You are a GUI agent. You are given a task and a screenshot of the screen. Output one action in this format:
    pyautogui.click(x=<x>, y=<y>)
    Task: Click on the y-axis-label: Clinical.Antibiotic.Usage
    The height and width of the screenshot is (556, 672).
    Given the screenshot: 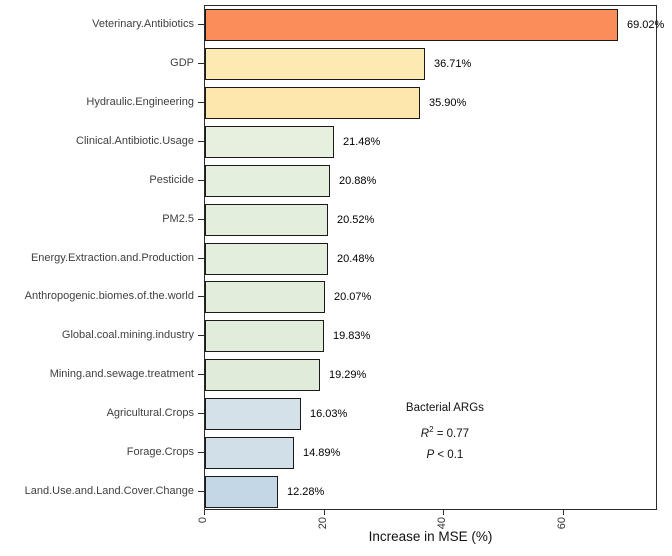 What is the action you would take?
    pyautogui.click(x=135, y=141)
    